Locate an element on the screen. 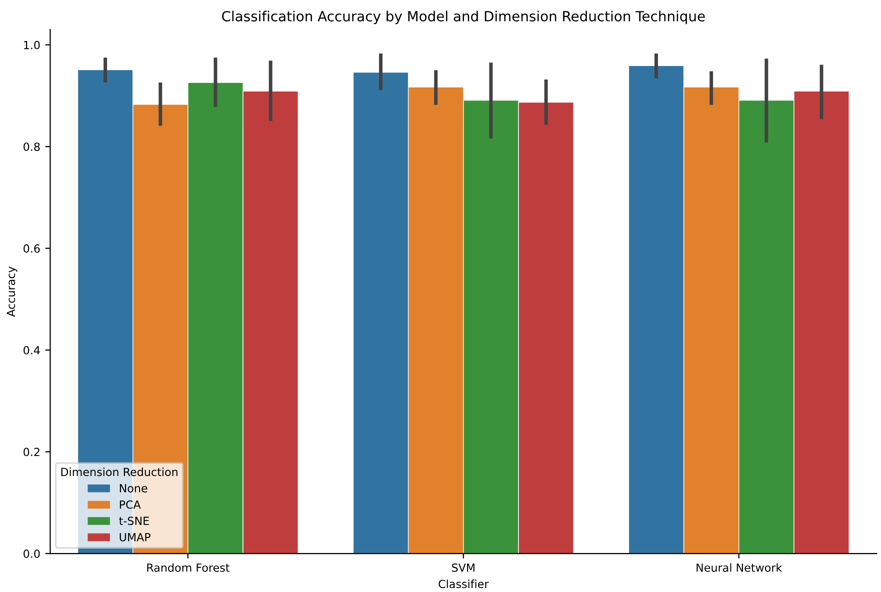 The width and height of the screenshot is (881, 592). y-tick-label: 0.0 is located at coordinates (32, 553).